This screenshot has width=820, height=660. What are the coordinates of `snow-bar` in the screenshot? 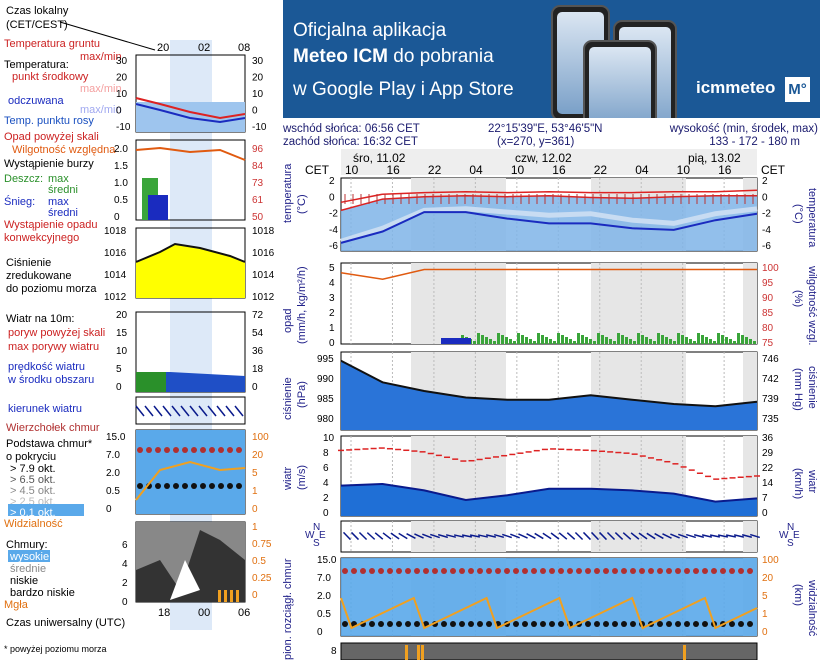 It's located at (456, 341).